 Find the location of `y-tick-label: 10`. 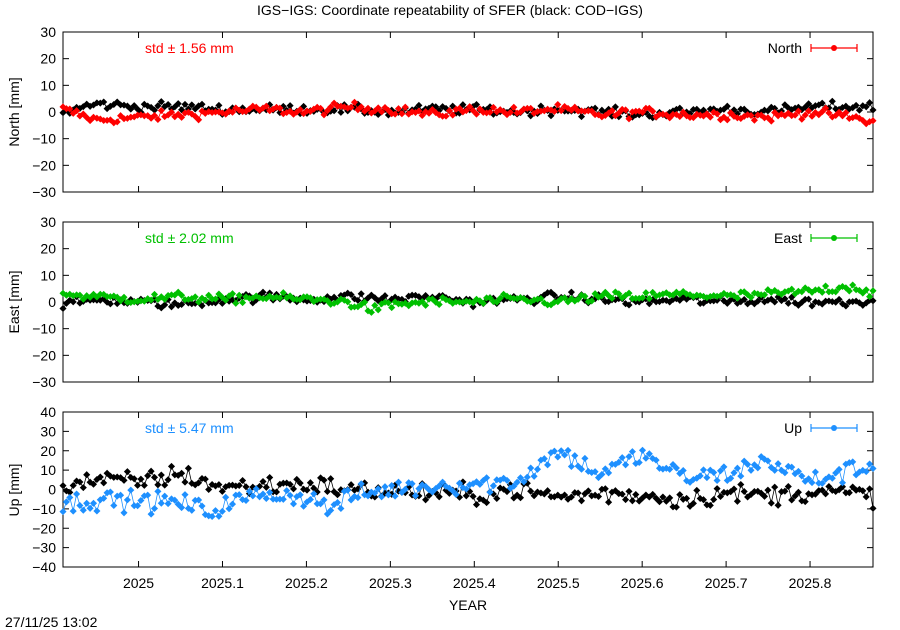

y-tick-label: 10 is located at coordinates (48, 470).